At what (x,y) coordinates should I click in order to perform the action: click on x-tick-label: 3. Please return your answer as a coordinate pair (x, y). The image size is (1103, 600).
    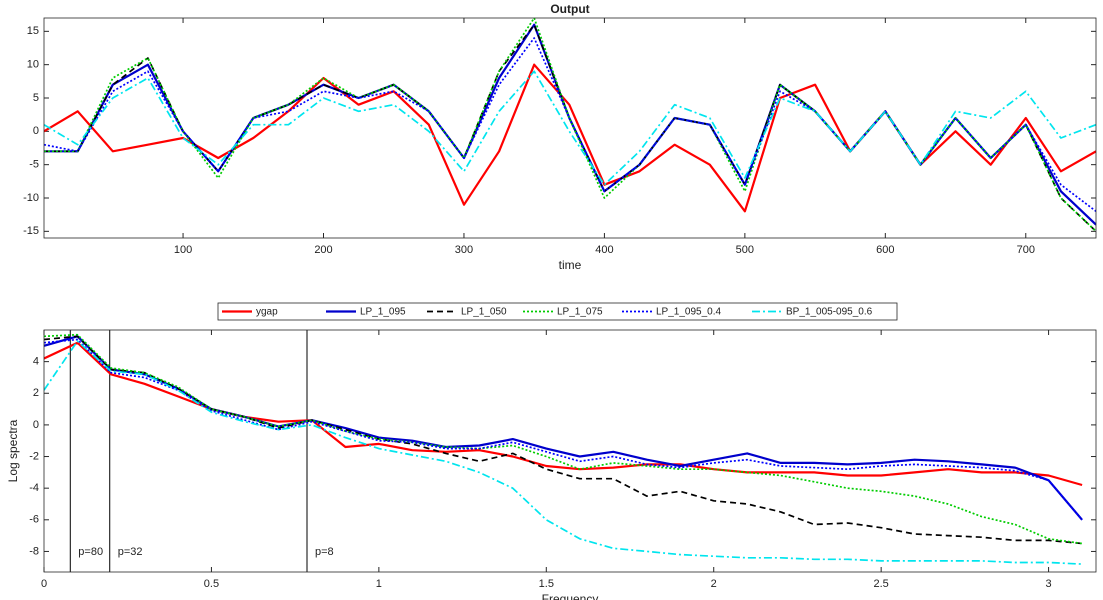
    Looking at the image, I should click on (1049, 584).